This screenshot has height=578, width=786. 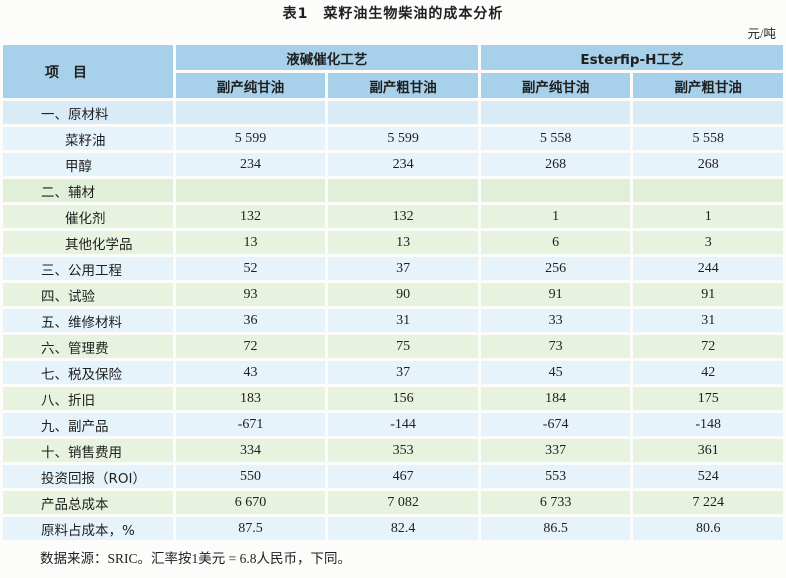 What do you see at coordinates (250, 476) in the screenshot?
I see `value-cell: 550` at bounding box center [250, 476].